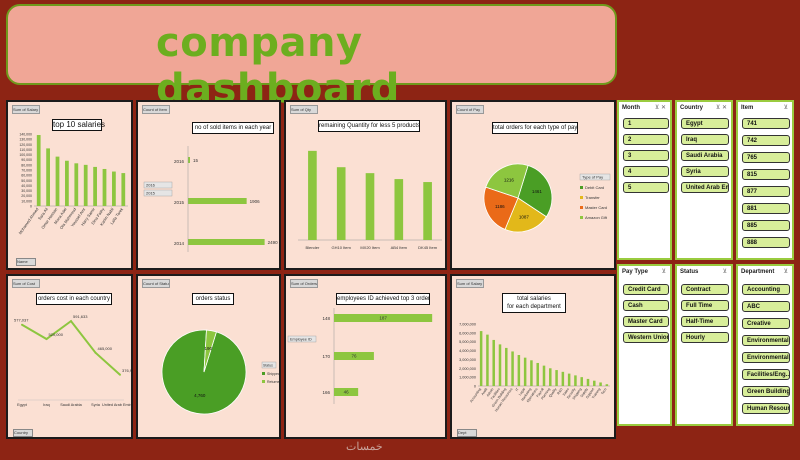 The width and height of the screenshot is (800, 460). I want to click on sold-items-chart: 2016 15 2015 1906 2014 2490 2016 2015, so click(210, 199).